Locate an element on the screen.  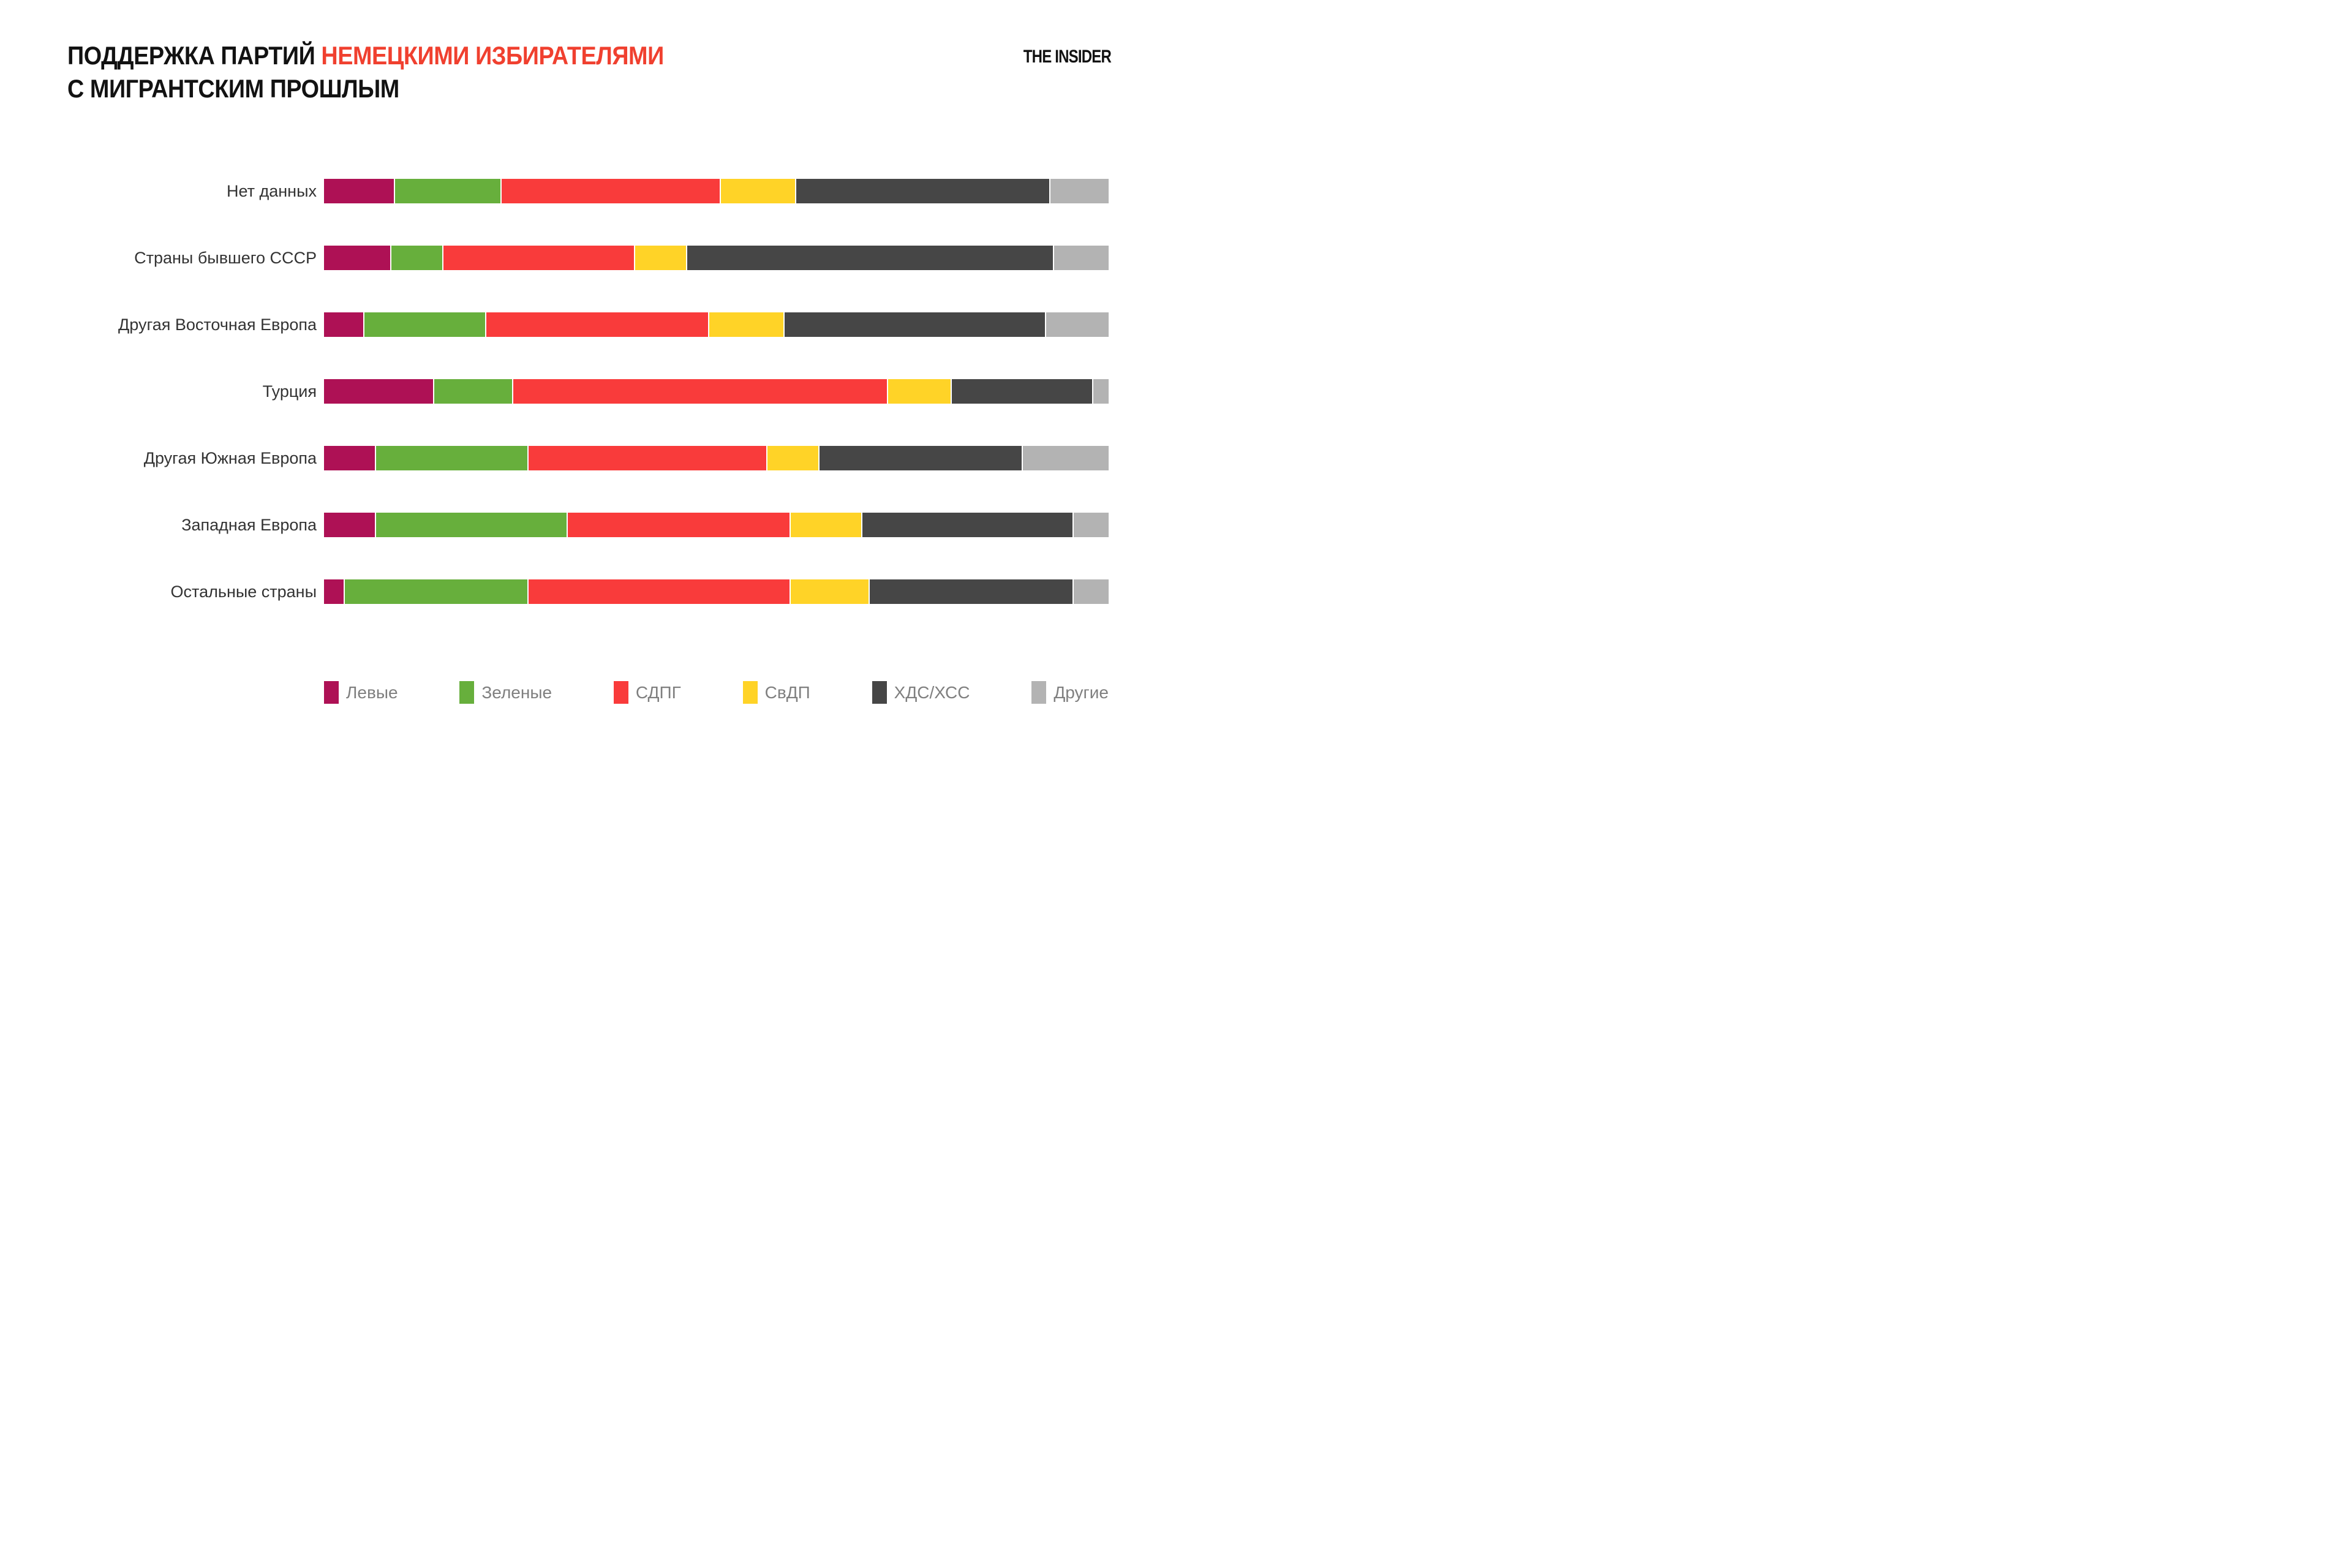
legend-label: Другие is located at coordinates (1082, 692).